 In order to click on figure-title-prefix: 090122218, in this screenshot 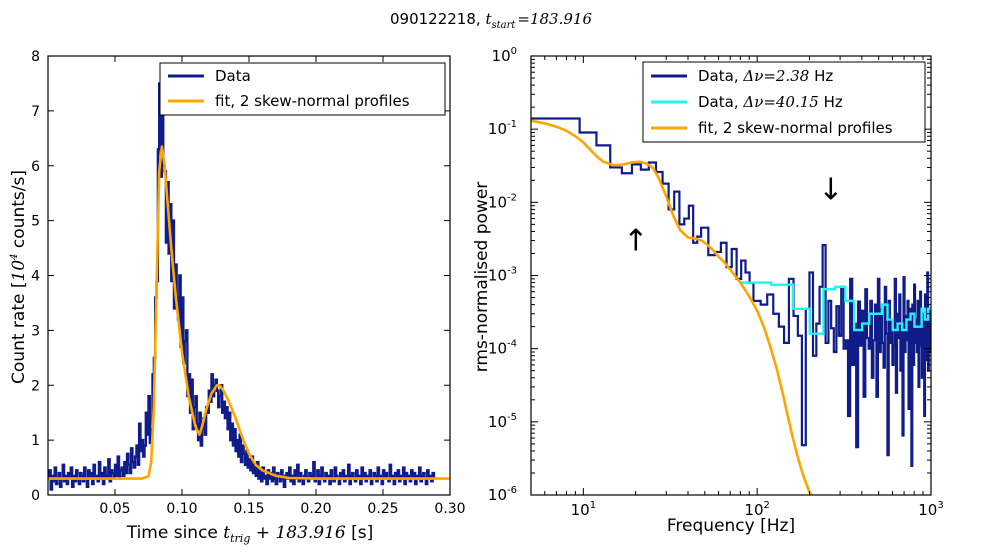, I will do `click(437, 19)`.